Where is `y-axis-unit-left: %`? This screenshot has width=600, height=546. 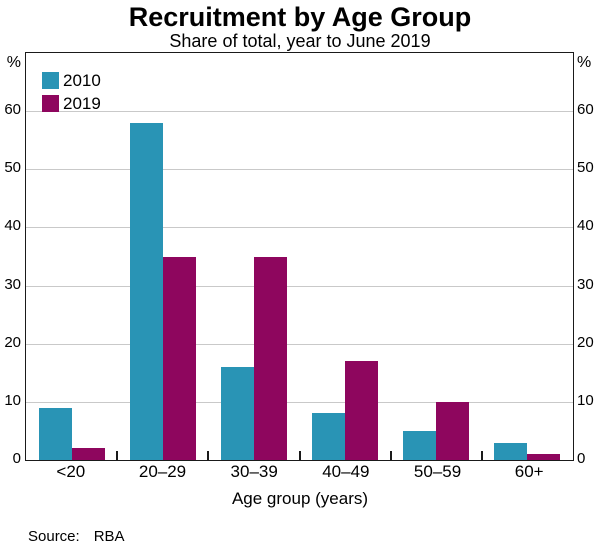 y-axis-unit-left: % is located at coordinates (13, 62).